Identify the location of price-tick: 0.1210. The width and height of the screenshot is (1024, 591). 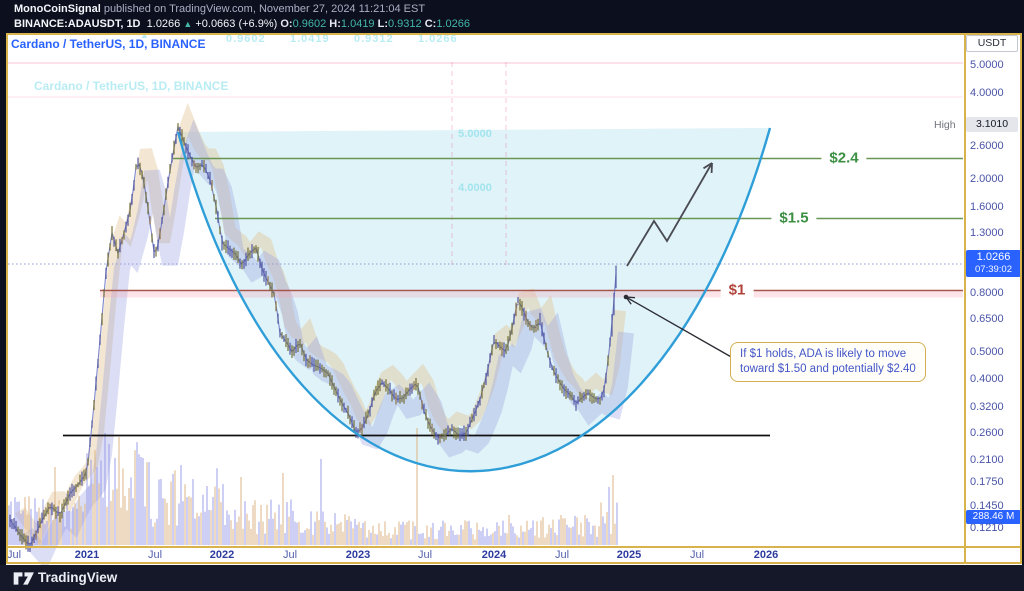
(987, 528).